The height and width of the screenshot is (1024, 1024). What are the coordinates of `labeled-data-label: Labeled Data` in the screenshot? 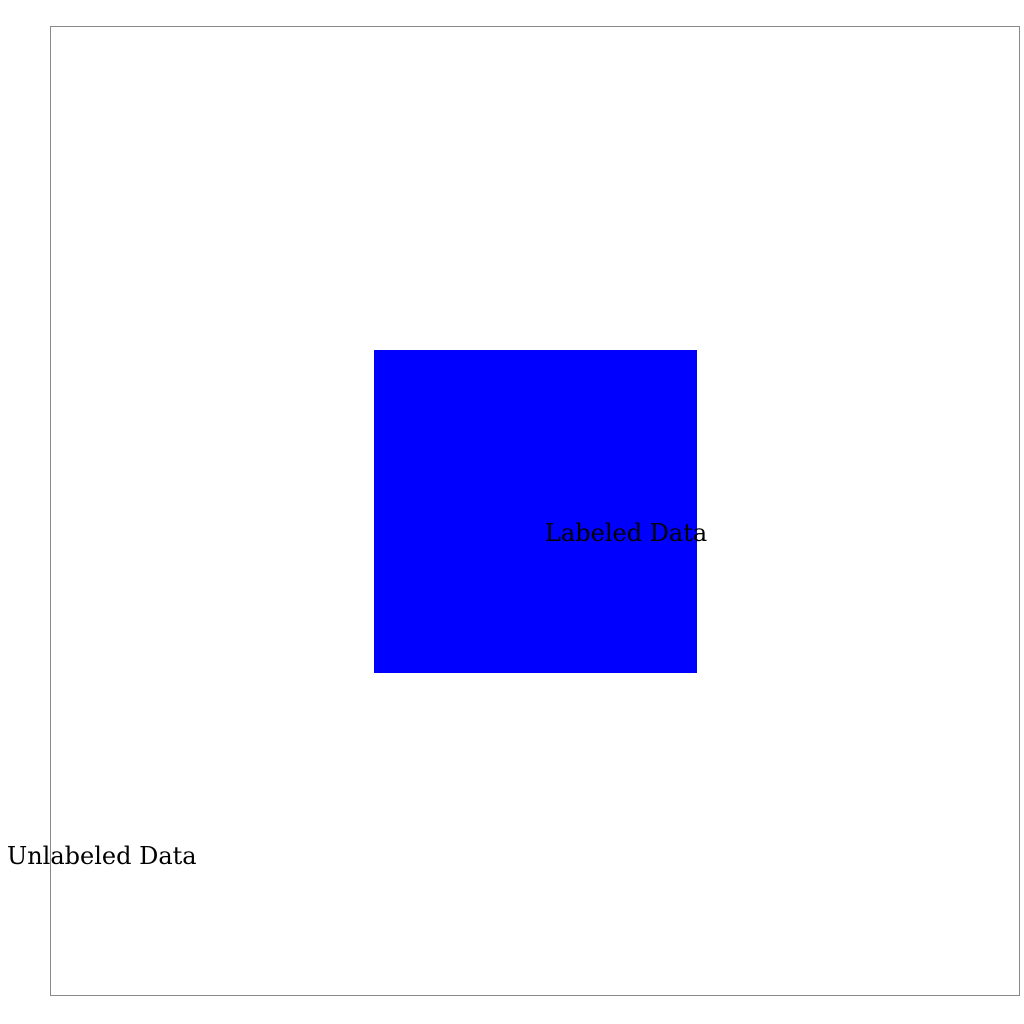 It's located at (626, 533).